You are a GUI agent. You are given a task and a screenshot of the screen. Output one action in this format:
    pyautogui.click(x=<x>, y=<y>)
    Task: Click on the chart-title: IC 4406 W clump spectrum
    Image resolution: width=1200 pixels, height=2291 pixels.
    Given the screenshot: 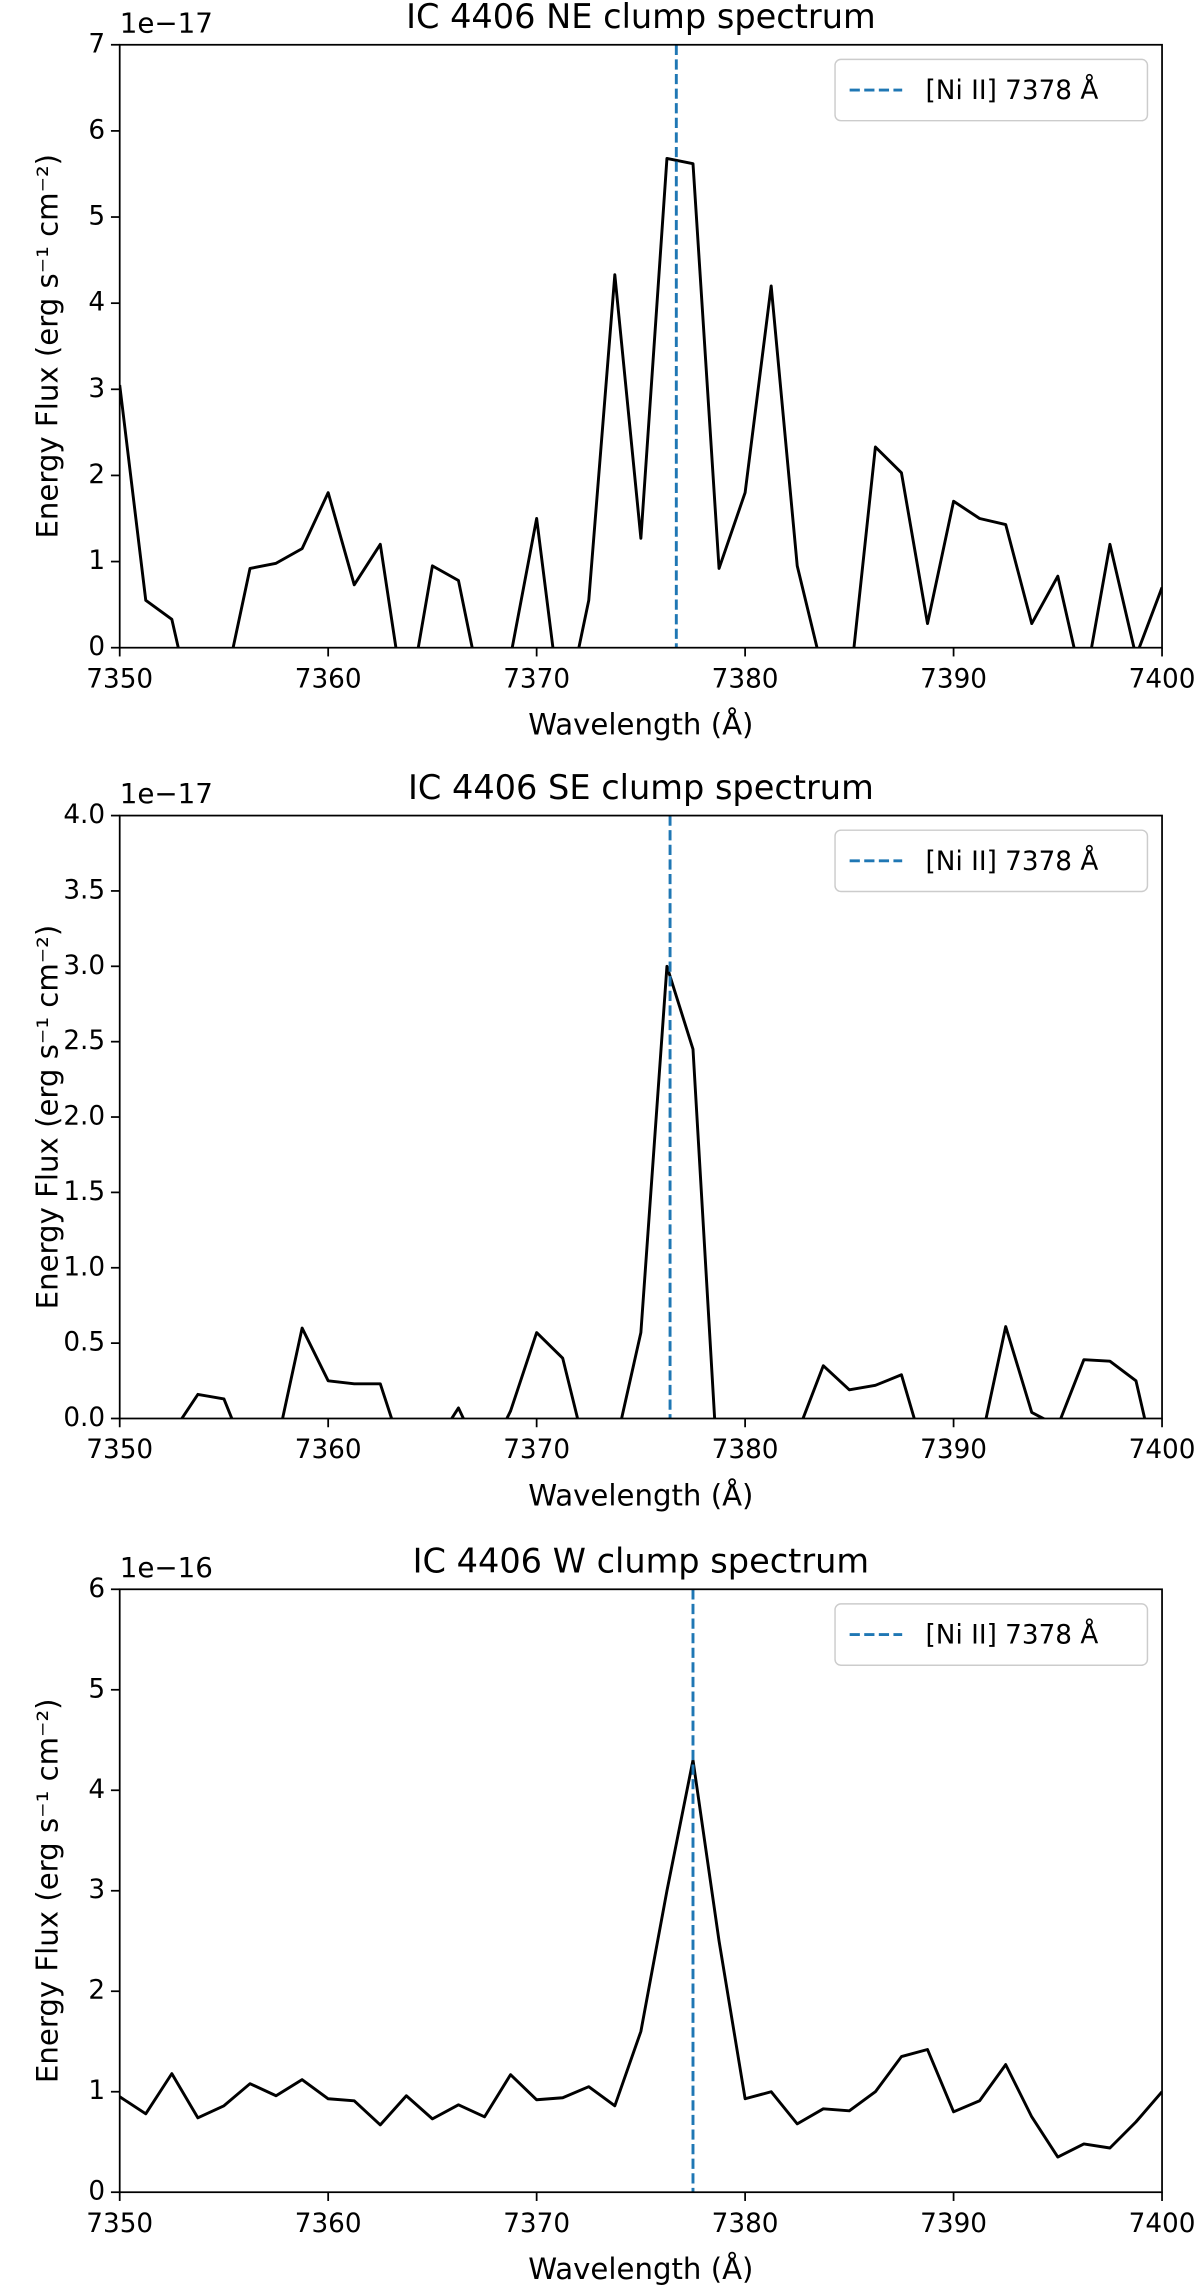 What is the action you would take?
    pyautogui.click(x=641, y=1561)
    